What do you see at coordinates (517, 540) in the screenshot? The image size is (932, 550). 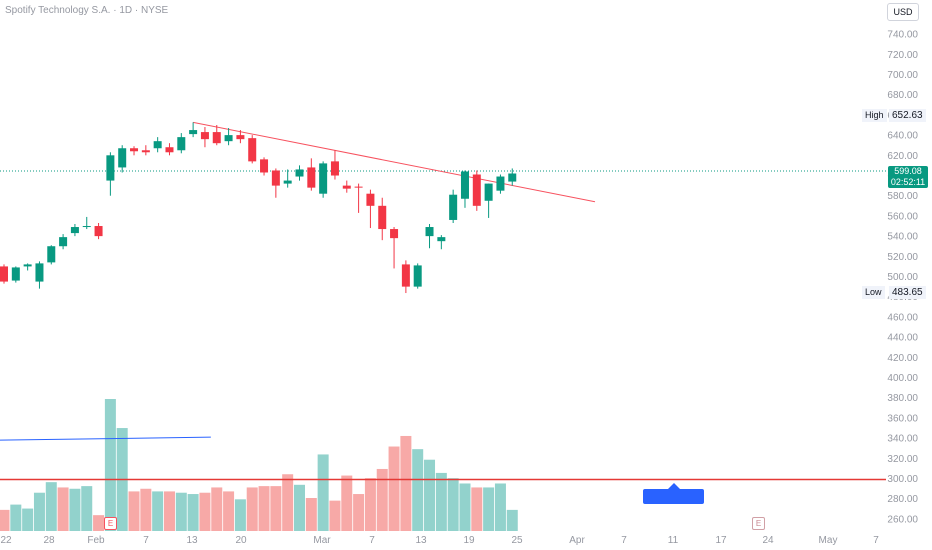 I see `x-tick-label: 25` at bounding box center [517, 540].